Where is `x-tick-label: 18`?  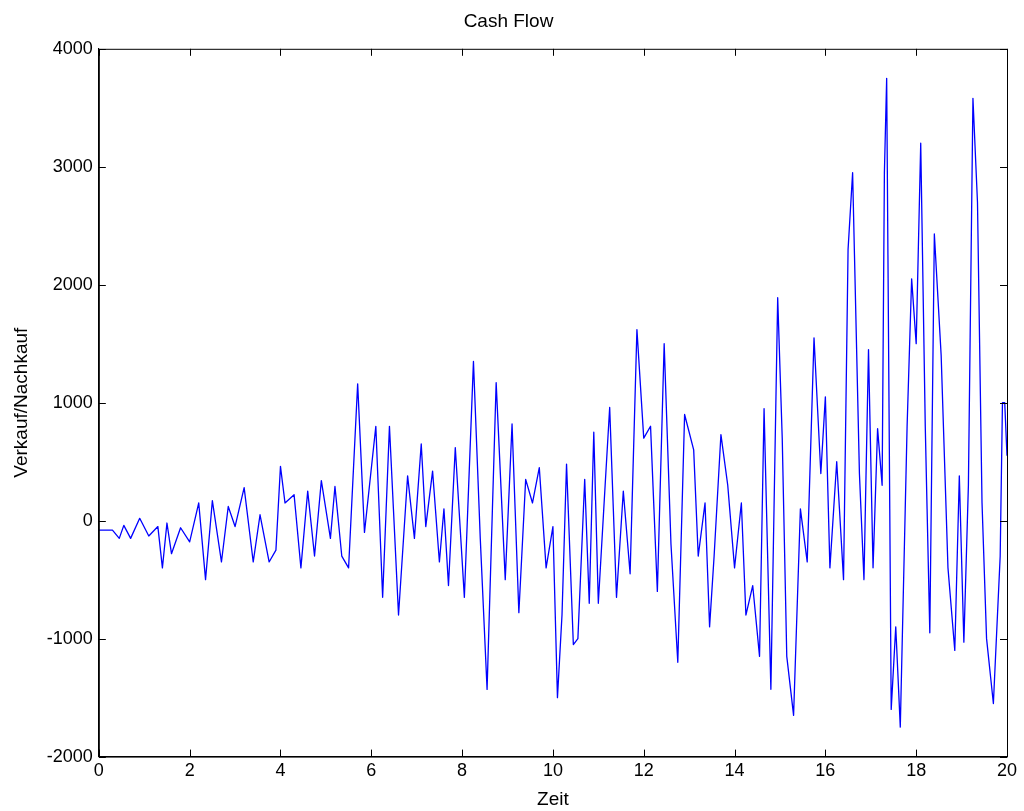 x-tick-label: 18 is located at coordinates (916, 770).